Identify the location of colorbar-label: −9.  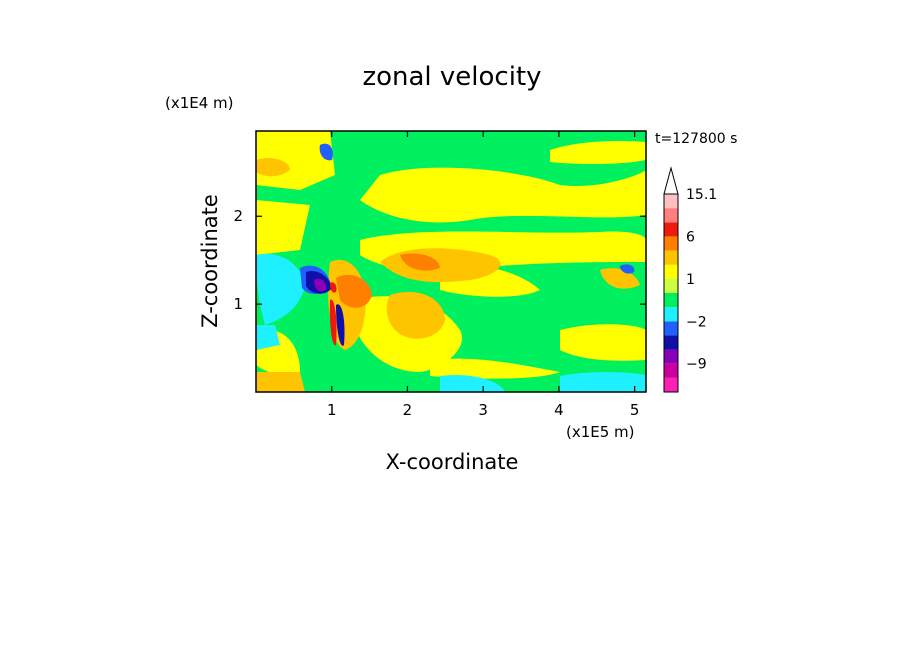
(696, 365).